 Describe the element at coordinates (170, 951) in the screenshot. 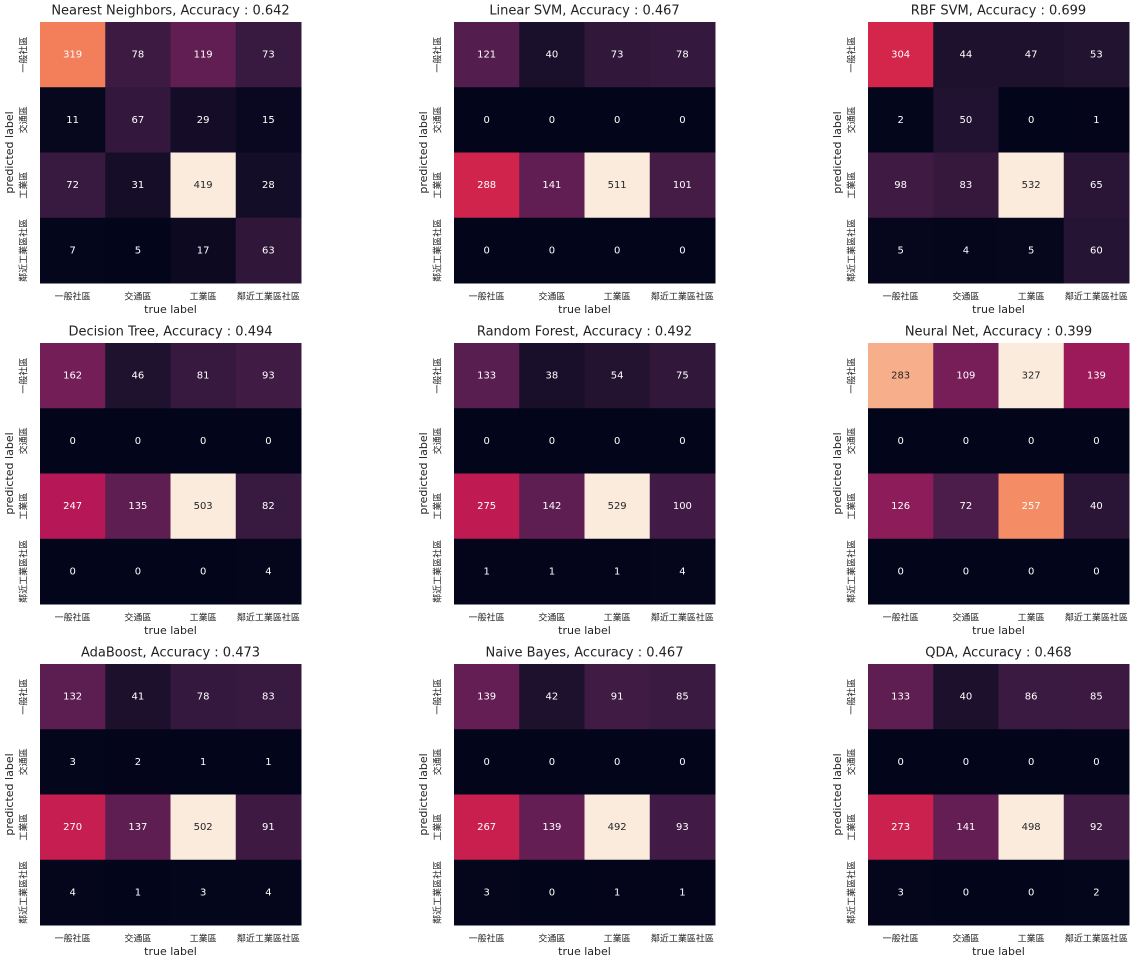

I see `x-axis-label: true label` at that location.